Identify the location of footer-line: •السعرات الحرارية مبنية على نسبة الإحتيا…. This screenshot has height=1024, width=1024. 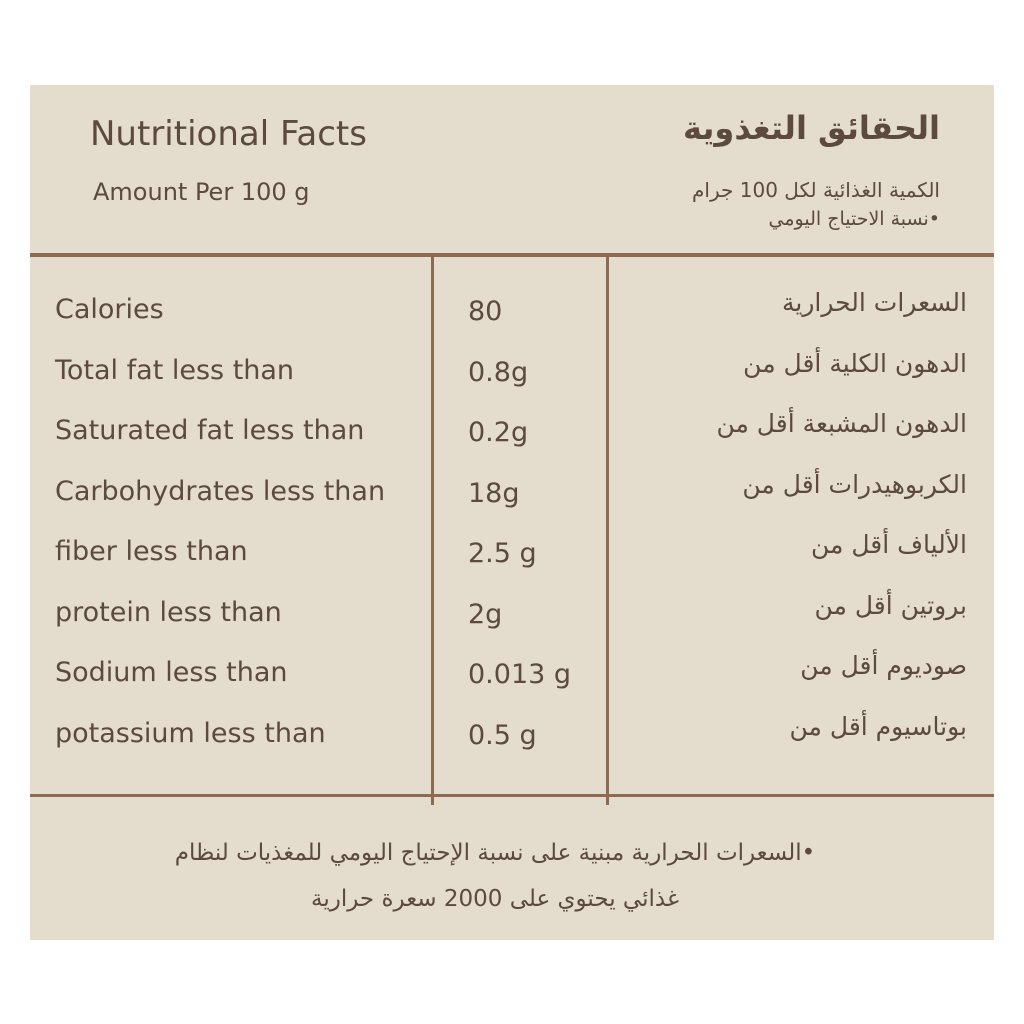
(495, 853).